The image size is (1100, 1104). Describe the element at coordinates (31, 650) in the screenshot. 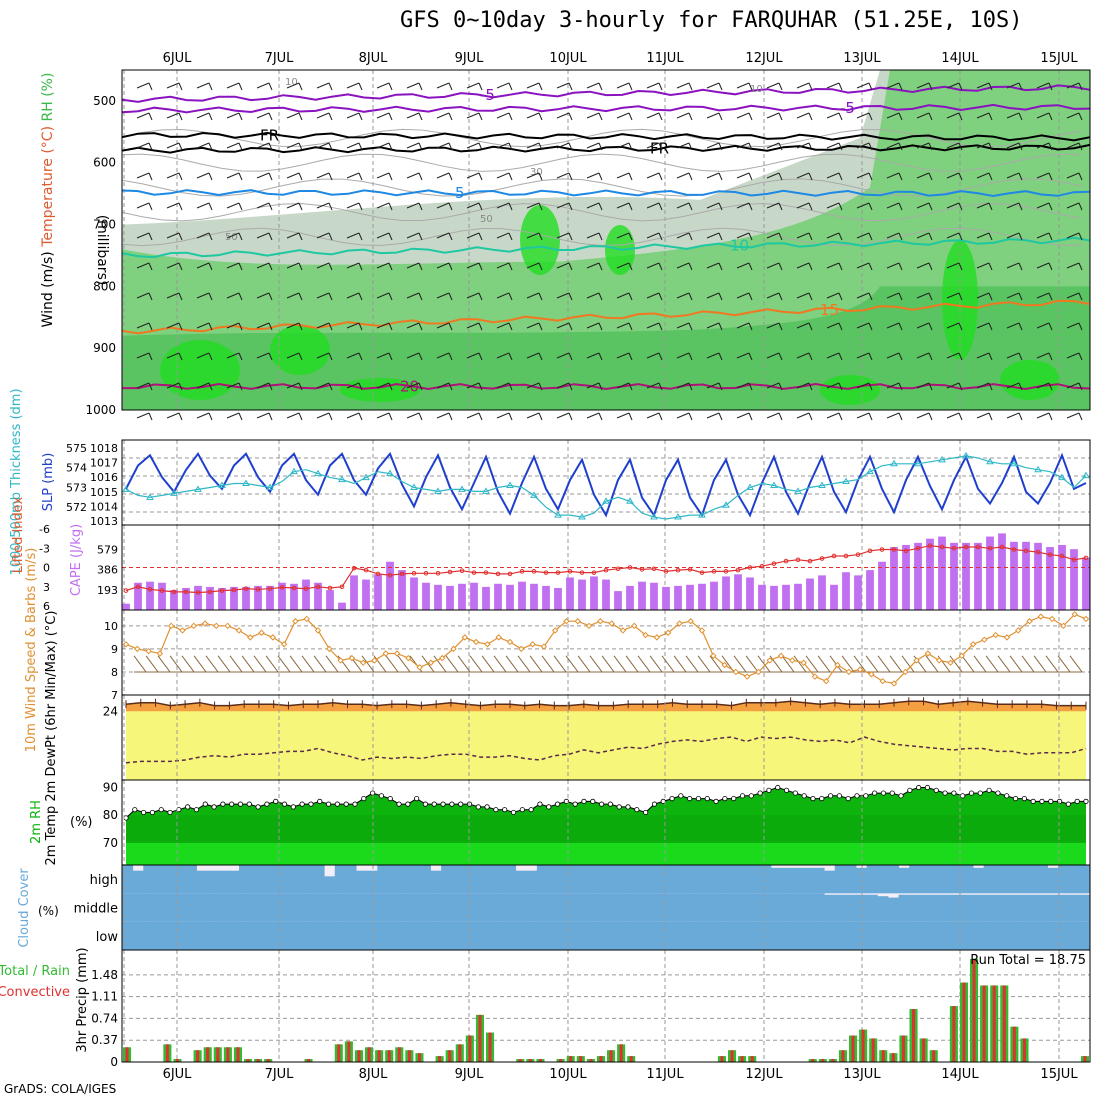

I see `y-axis-label-wind: 10m Wind Speed & Barbs (m/s)` at that location.